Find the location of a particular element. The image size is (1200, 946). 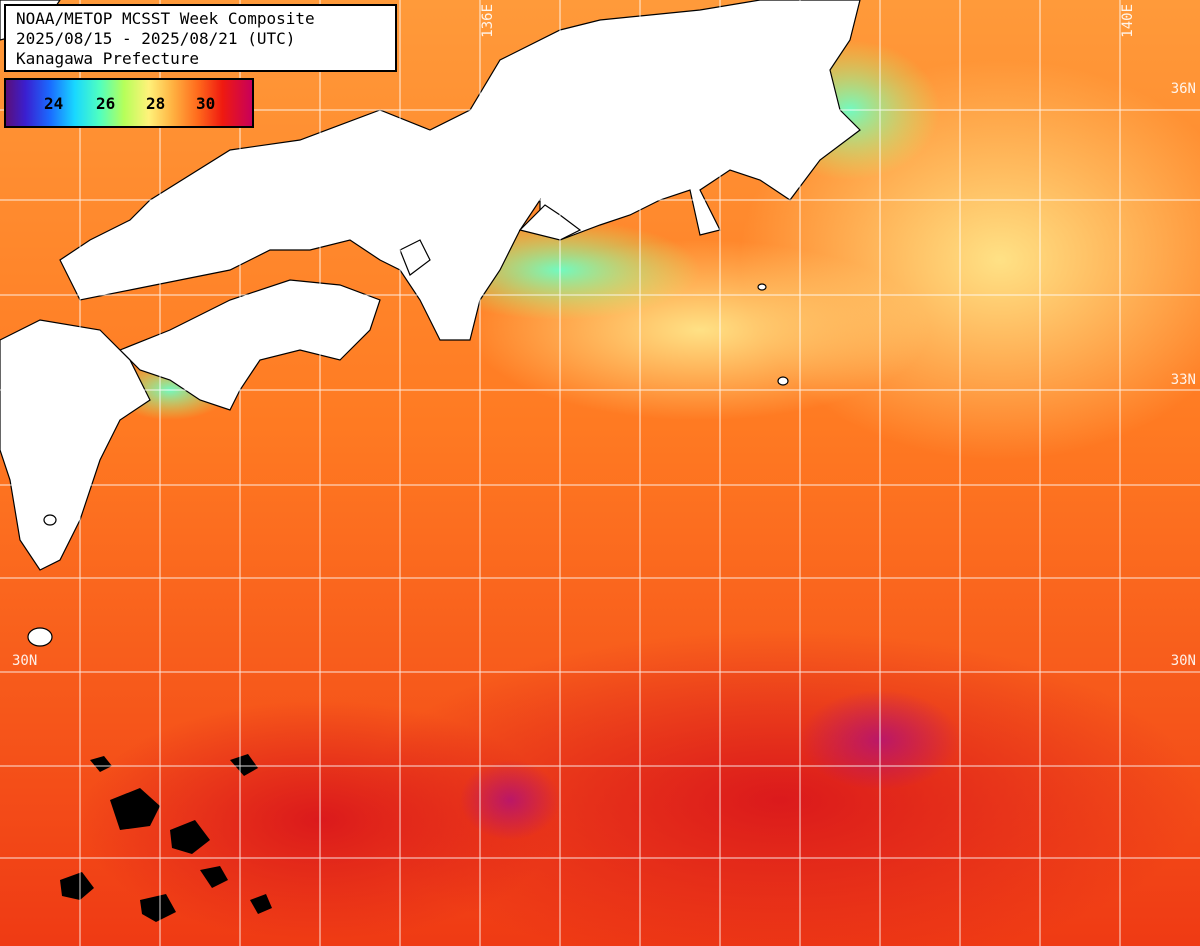

lon-label-140e: 140E is located at coordinates (1128, 21).